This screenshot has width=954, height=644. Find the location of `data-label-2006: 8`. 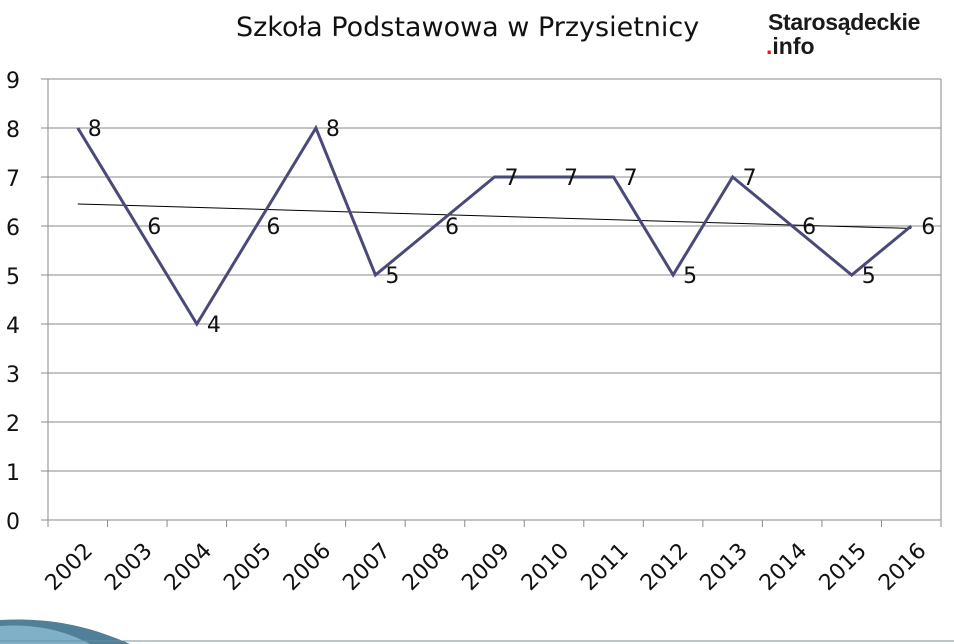

data-label-2006: 8 is located at coordinates (333, 129).